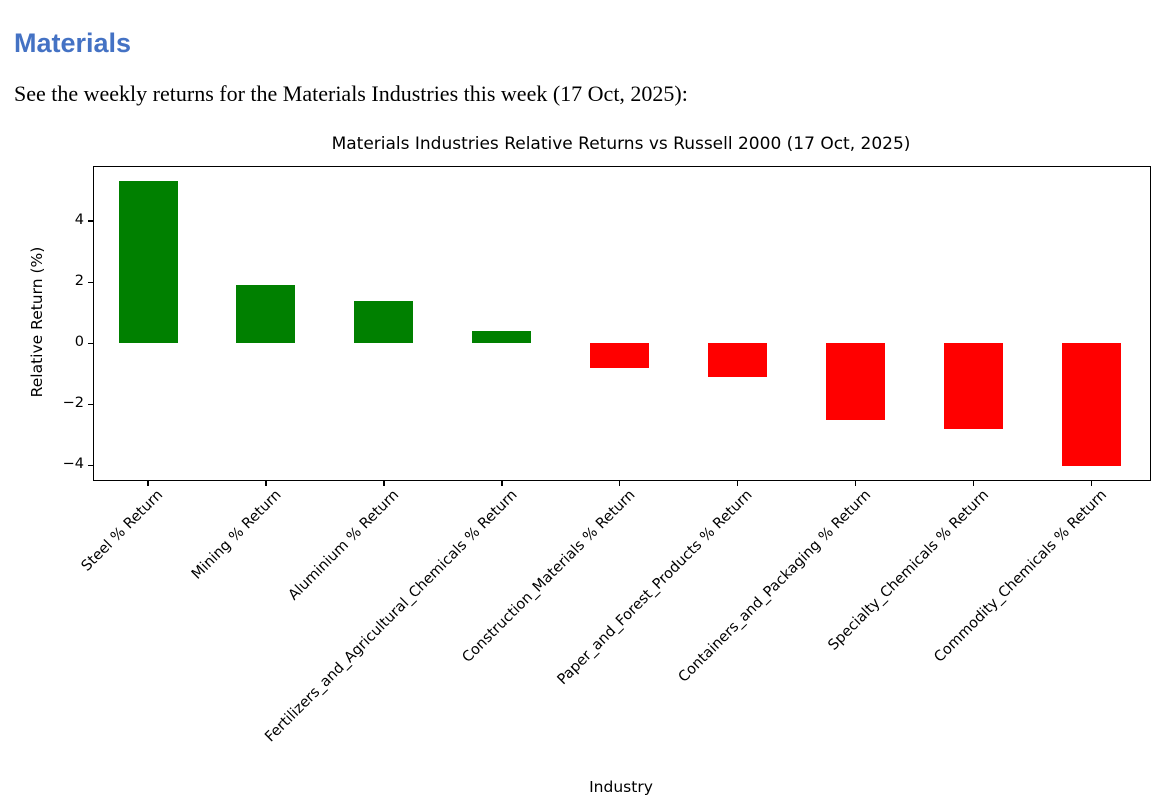 The width and height of the screenshot is (1156, 806). What do you see at coordinates (655, 588) in the screenshot?
I see `x-tick-label: Paper_and_Forest_Products % Return` at bounding box center [655, 588].